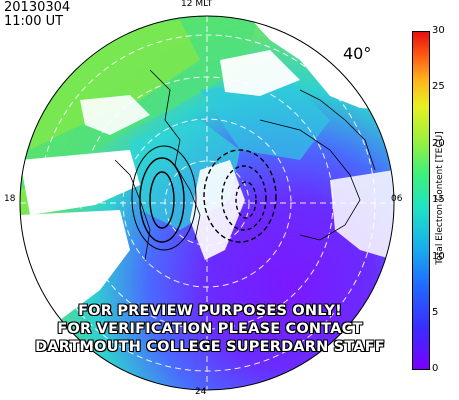 The width and height of the screenshot is (459, 400). Describe the element at coordinates (210, 329) in the screenshot. I see `watermark-line-2: FOR VERIFICATION PLEASE CONTACT` at that location.